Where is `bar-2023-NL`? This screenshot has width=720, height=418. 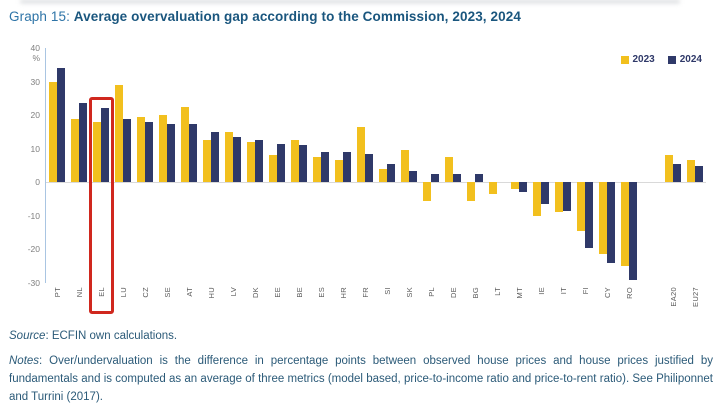 bar-2023-NL is located at coordinates (75, 150).